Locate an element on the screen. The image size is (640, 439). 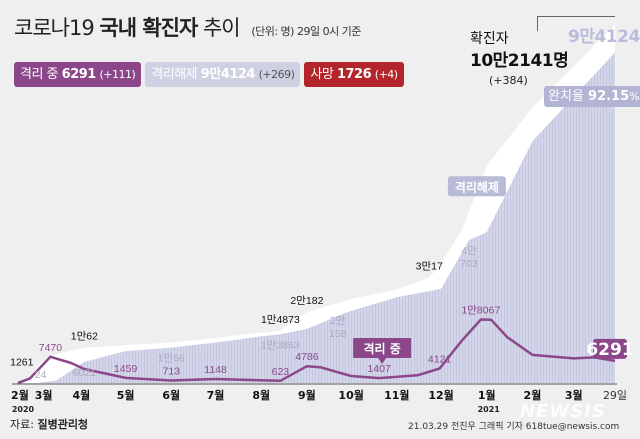
isolated-series-badge is located at coordinates (382, 351).